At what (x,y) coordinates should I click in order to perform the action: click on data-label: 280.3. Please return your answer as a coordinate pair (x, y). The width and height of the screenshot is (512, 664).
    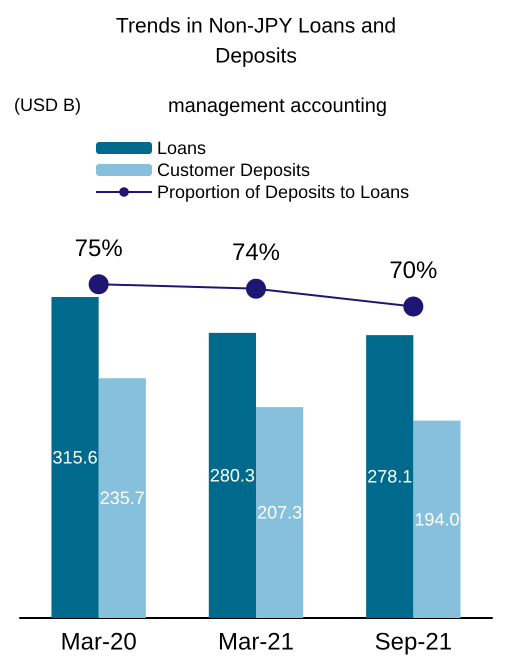
    Looking at the image, I should click on (232, 475).